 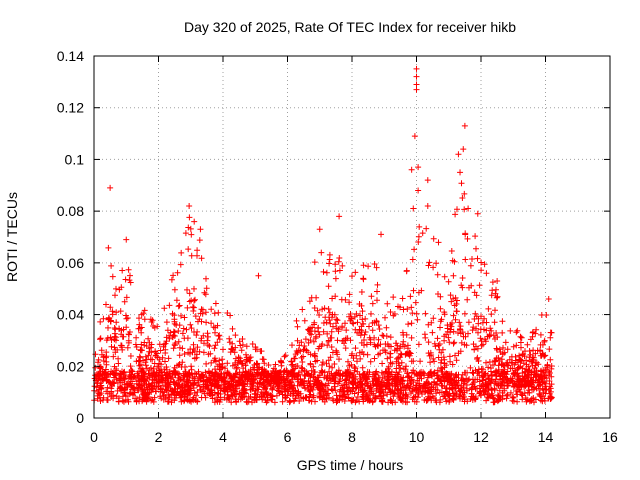 What do you see at coordinates (70, 237) in the screenshot?
I see `y-tick-labels: 0 0.02 0.04 0.06 0.08 0.1 0.12 0.14` at bounding box center [70, 237].